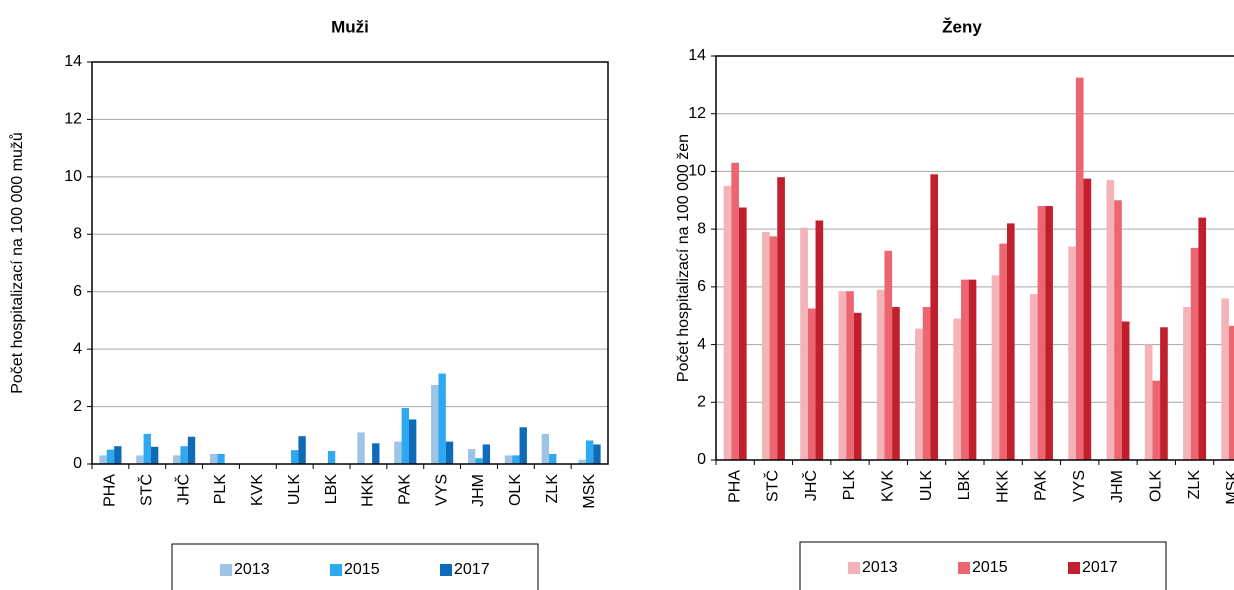  Describe the element at coordinates (73, 119) in the screenshot. I see `y-tick-label: 12` at that location.